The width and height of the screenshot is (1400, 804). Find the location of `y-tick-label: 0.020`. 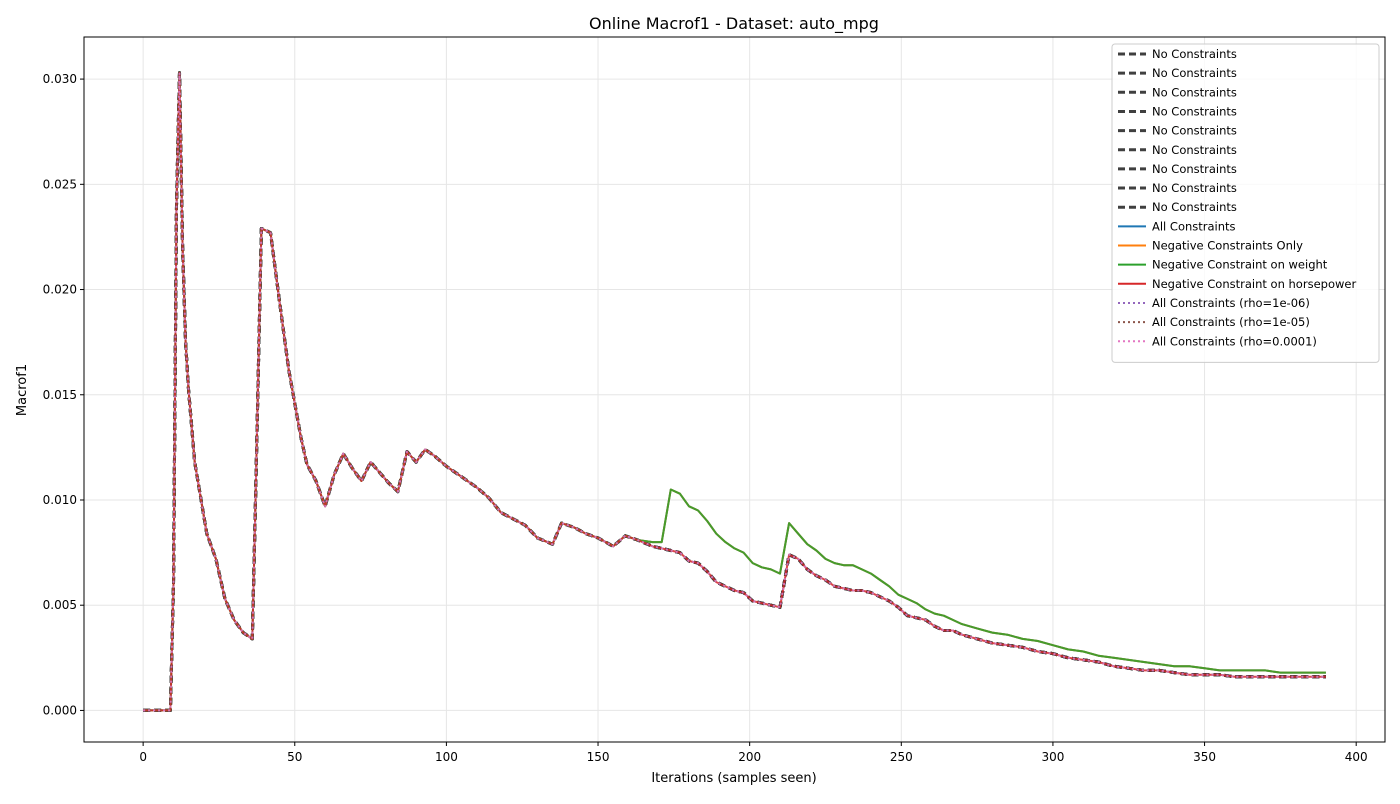

y-tick-label: 0.020 is located at coordinates (60, 290).